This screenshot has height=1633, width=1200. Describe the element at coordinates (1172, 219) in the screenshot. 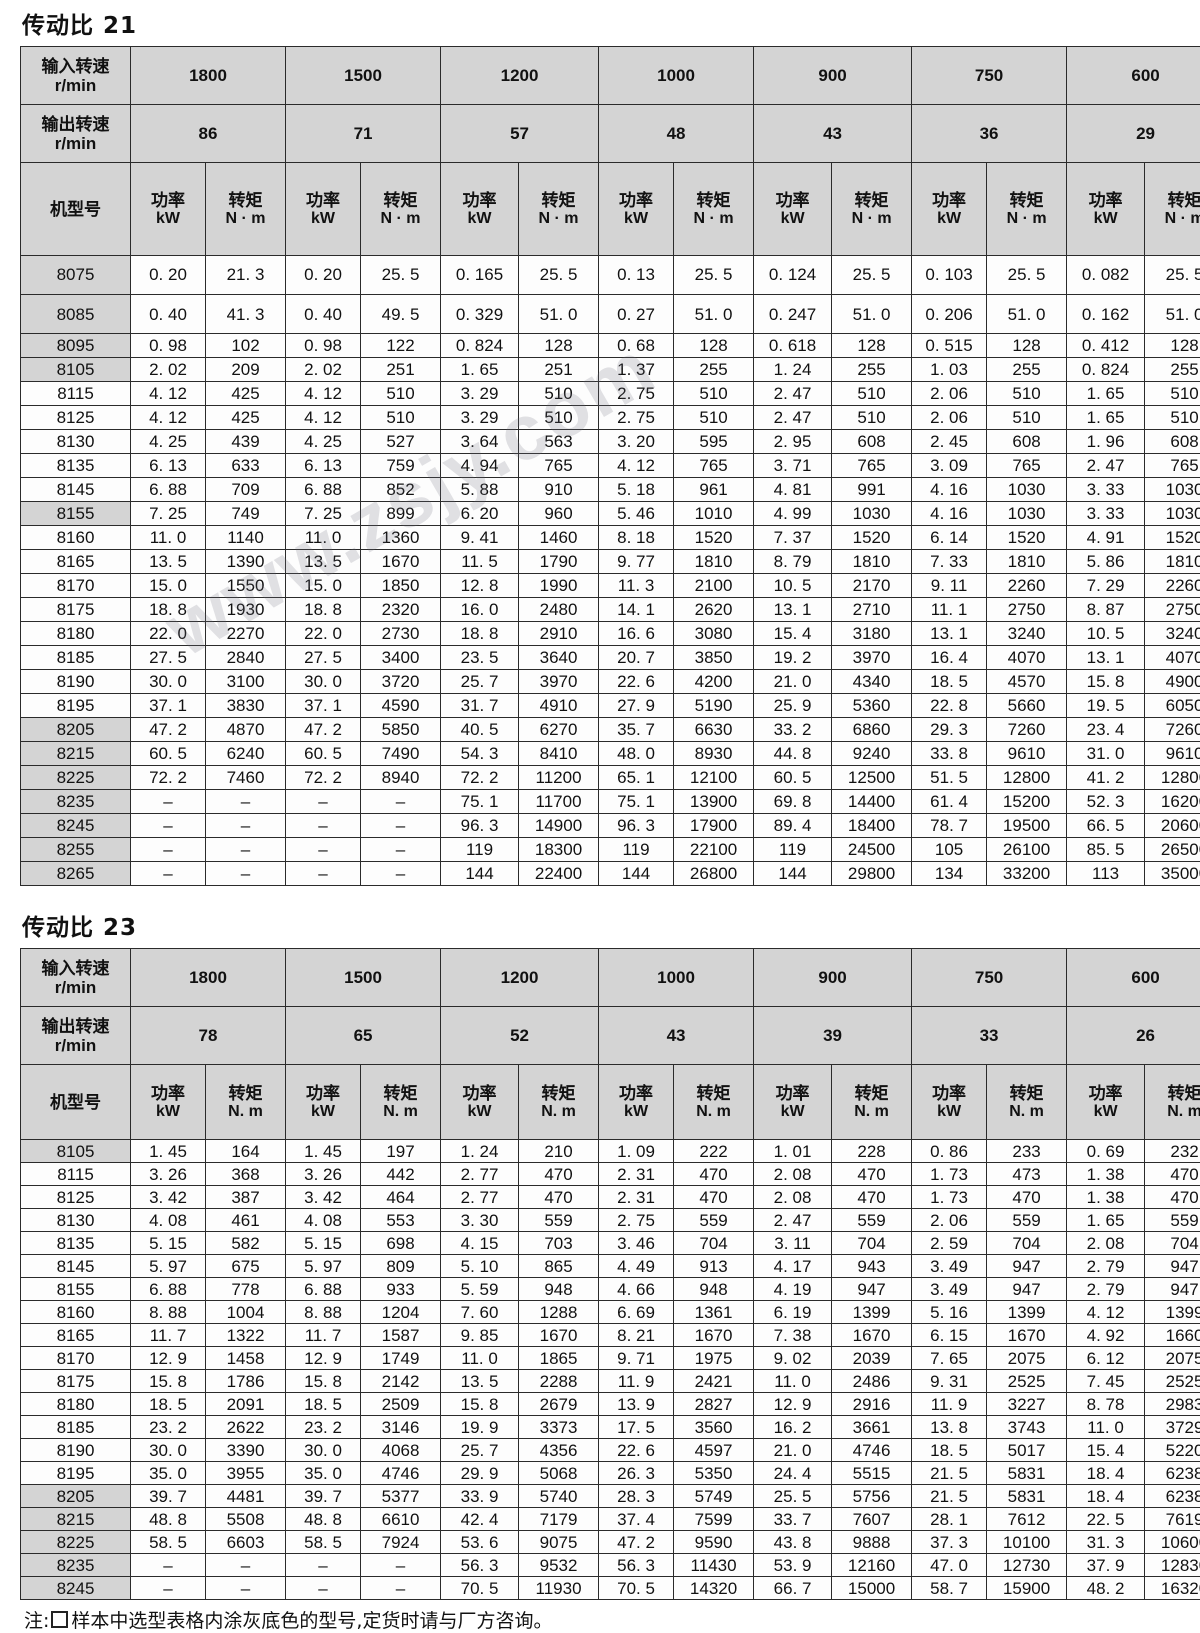

I see `torque-unit: N · m` at that location.